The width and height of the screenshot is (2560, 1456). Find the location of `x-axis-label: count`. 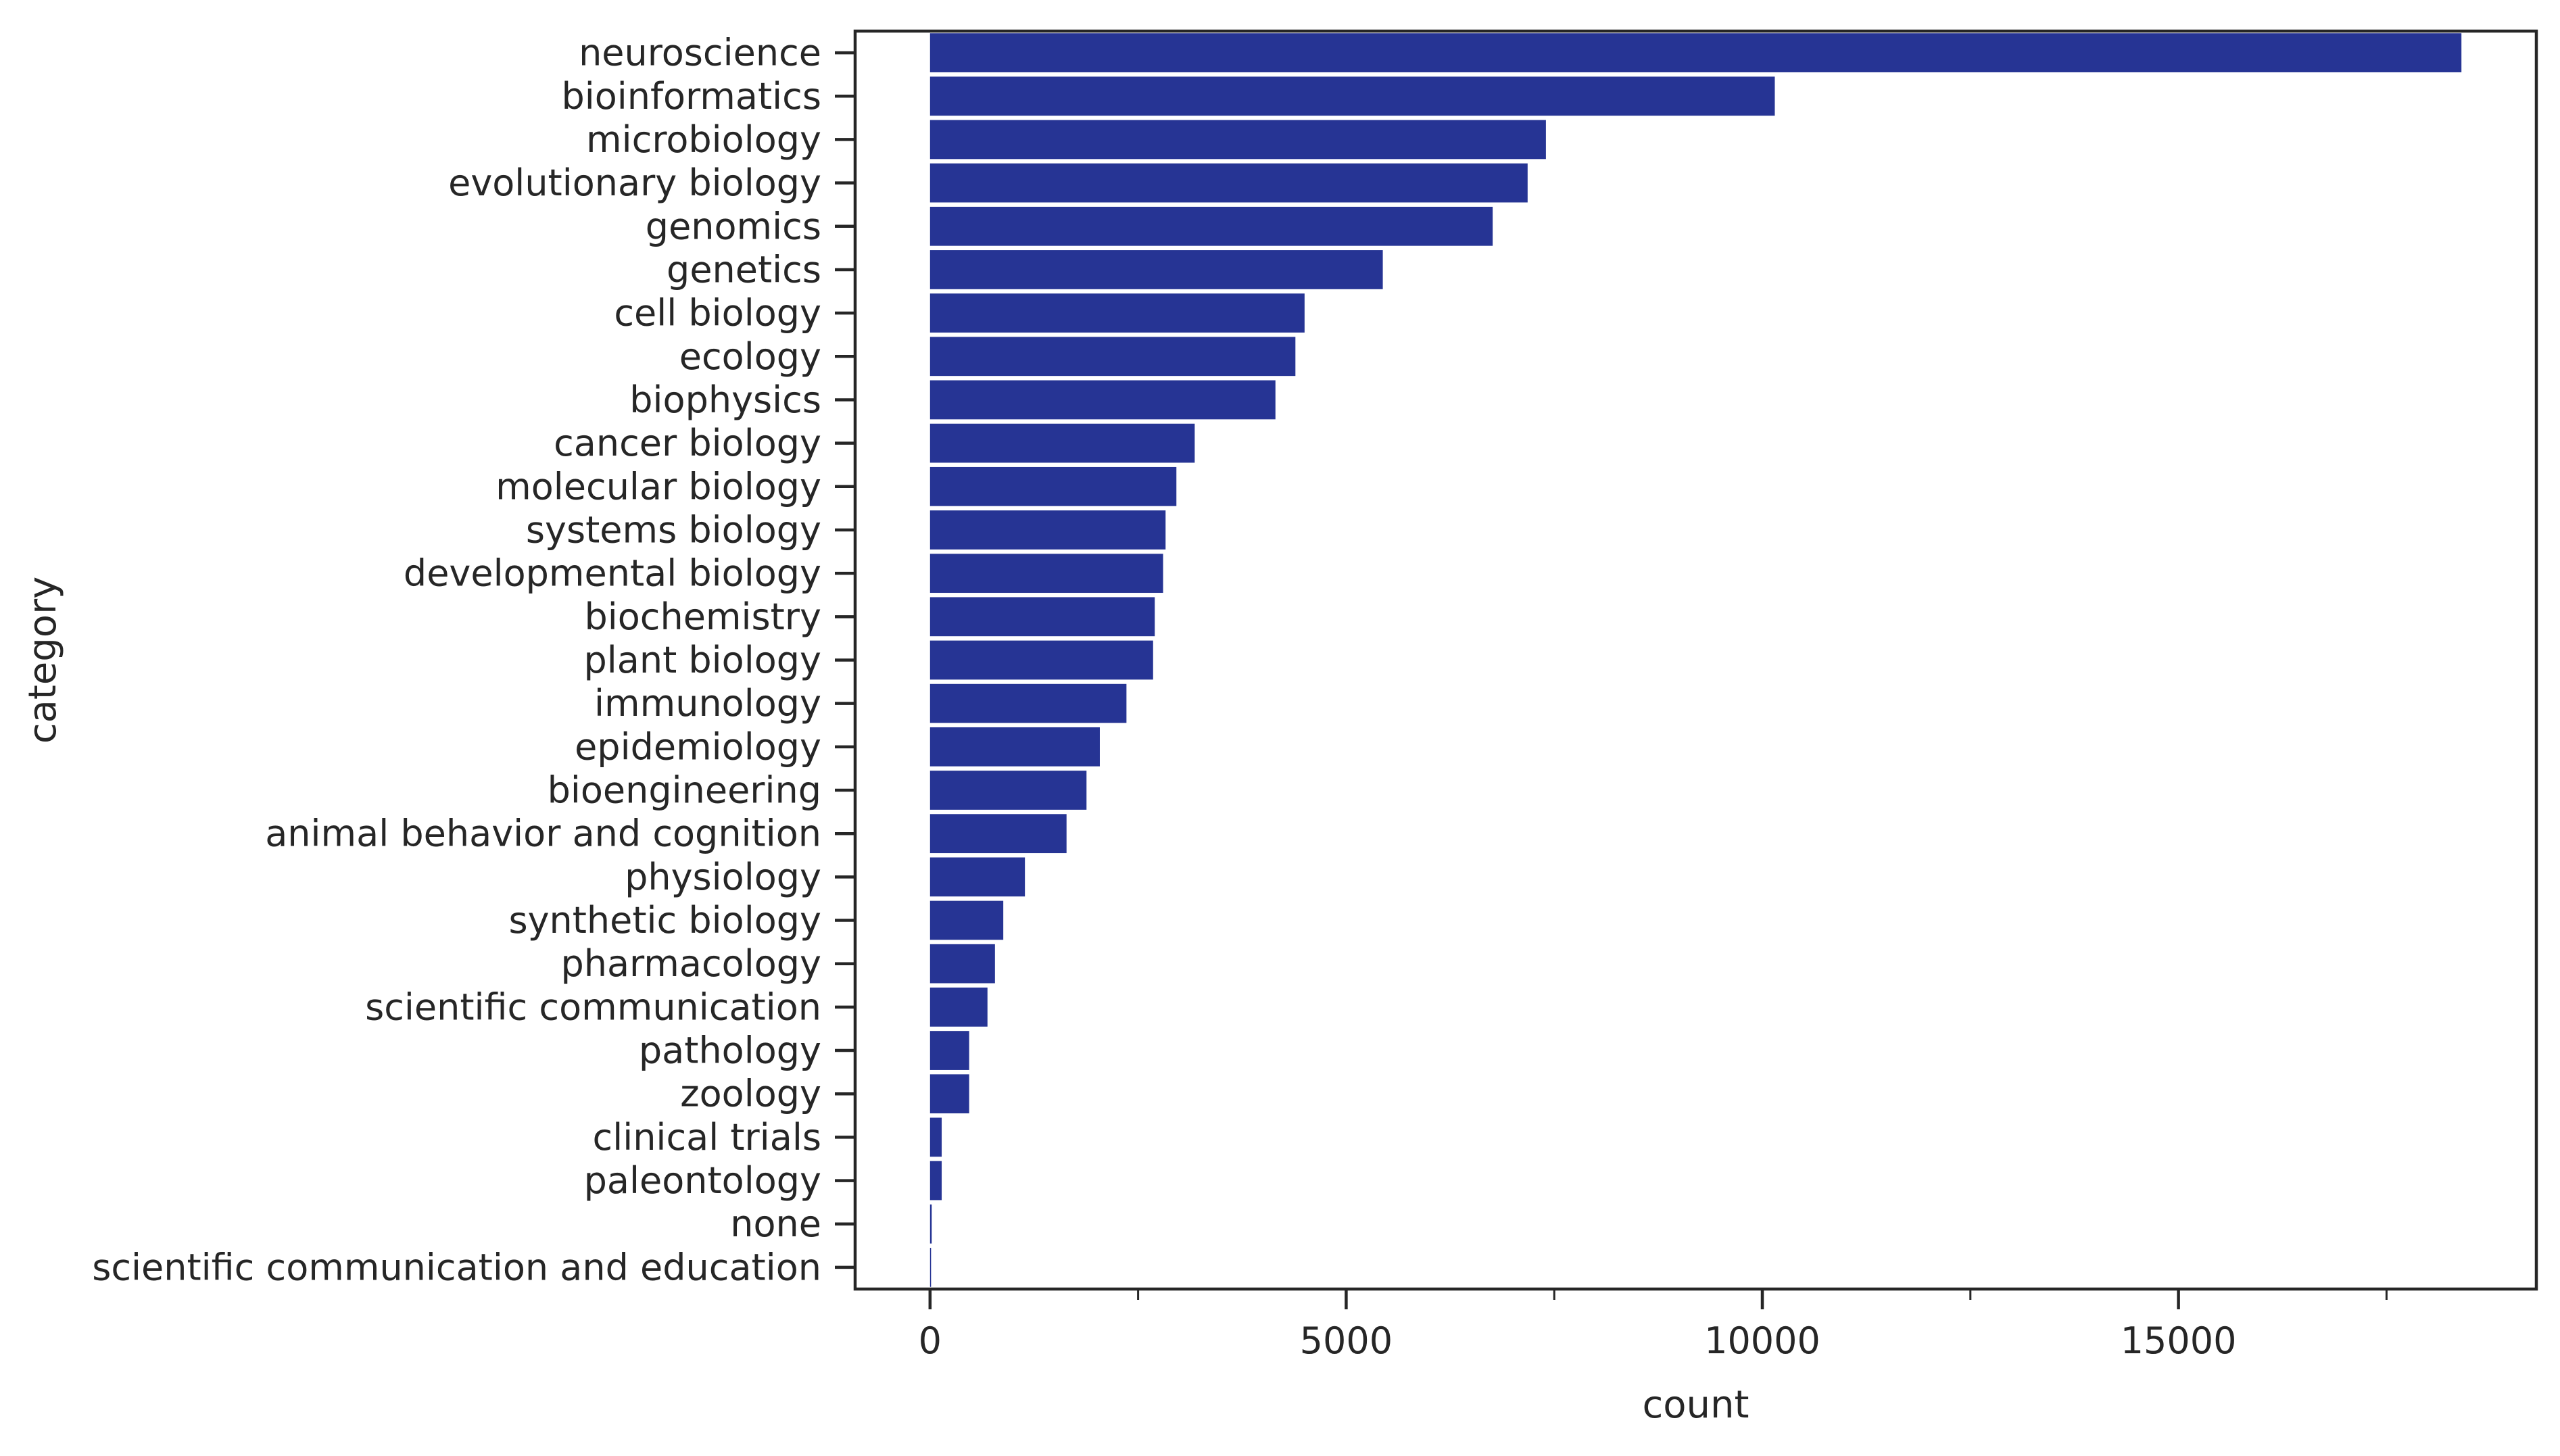

x-axis-label: count is located at coordinates (1696, 1405).